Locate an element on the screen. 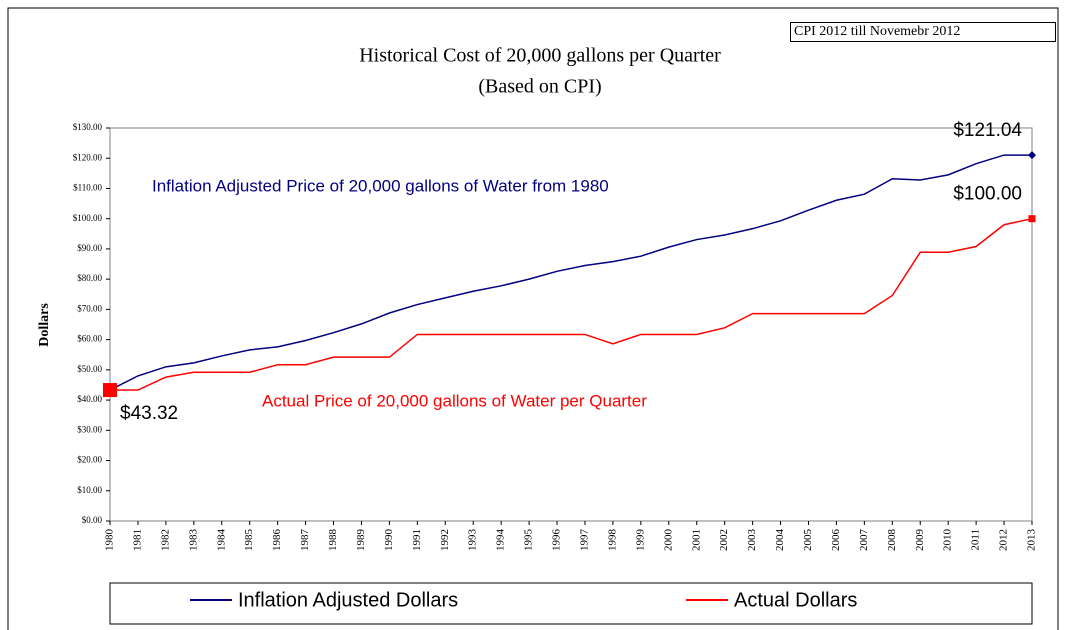  data-label: $121.04 is located at coordinates (987, 130).